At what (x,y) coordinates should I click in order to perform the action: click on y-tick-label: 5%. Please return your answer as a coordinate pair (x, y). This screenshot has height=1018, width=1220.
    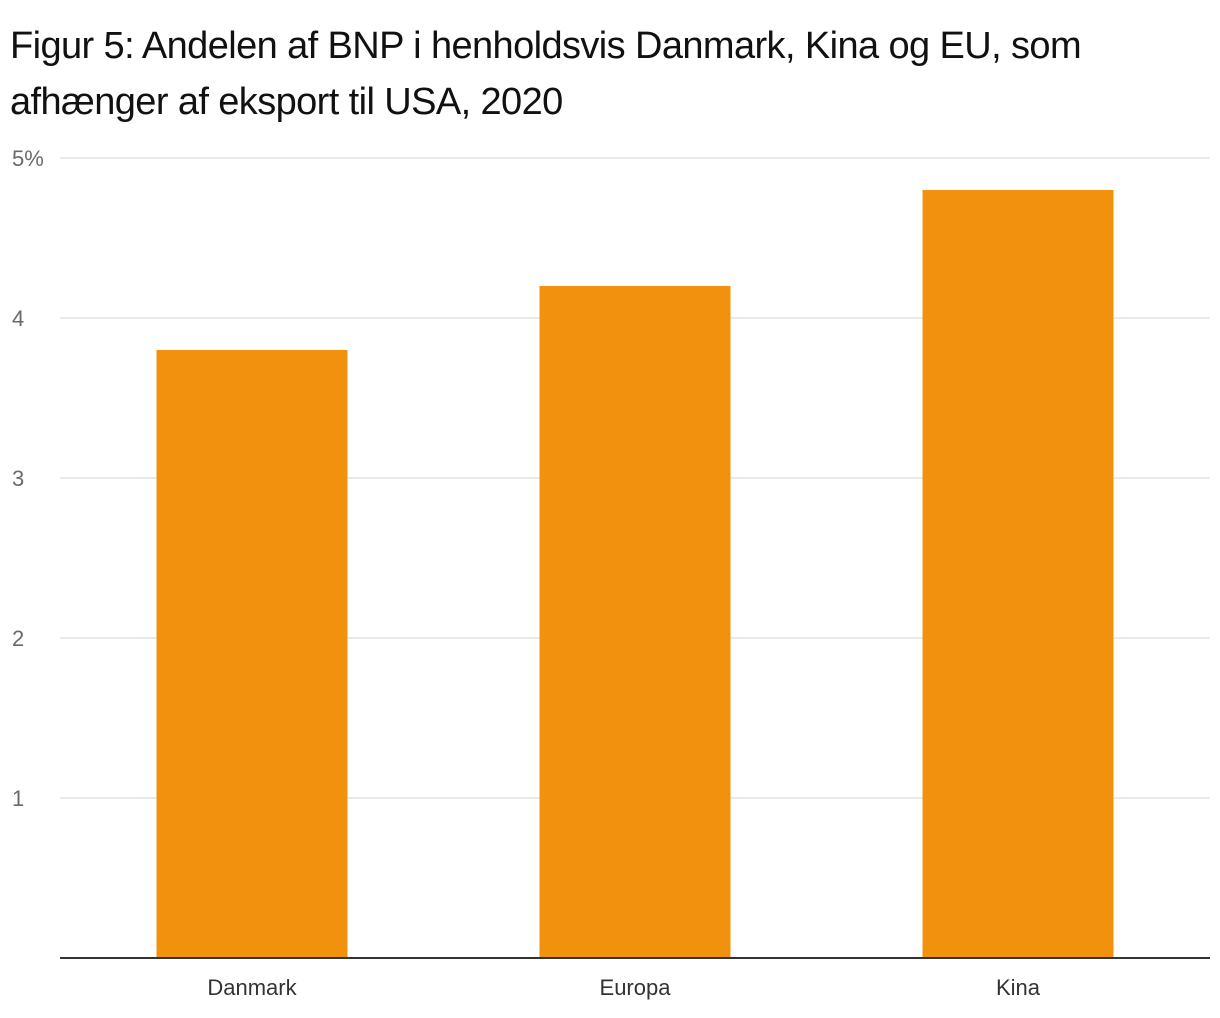
    Looking at the image, I should click on (28, 158).